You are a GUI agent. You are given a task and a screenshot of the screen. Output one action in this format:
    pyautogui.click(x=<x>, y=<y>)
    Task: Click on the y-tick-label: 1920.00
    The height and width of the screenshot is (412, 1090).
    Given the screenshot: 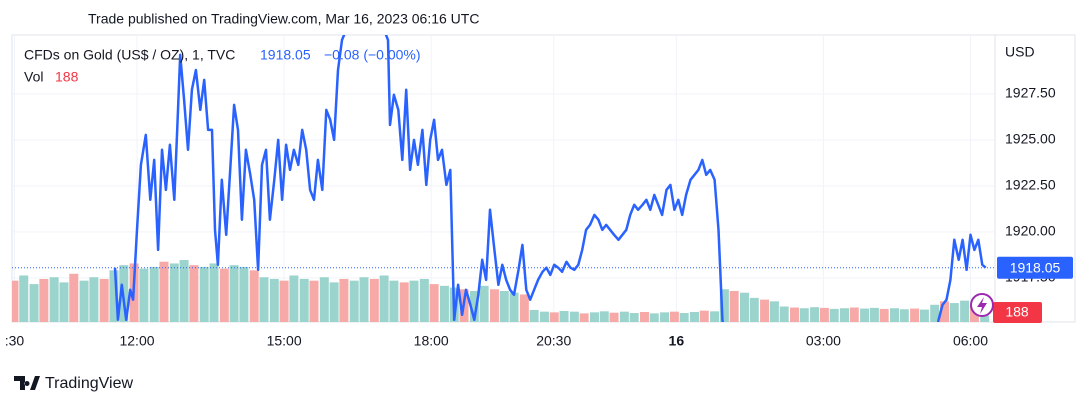 What is the action you would take?
    pyautogui.click(x=1030, y=231)
    